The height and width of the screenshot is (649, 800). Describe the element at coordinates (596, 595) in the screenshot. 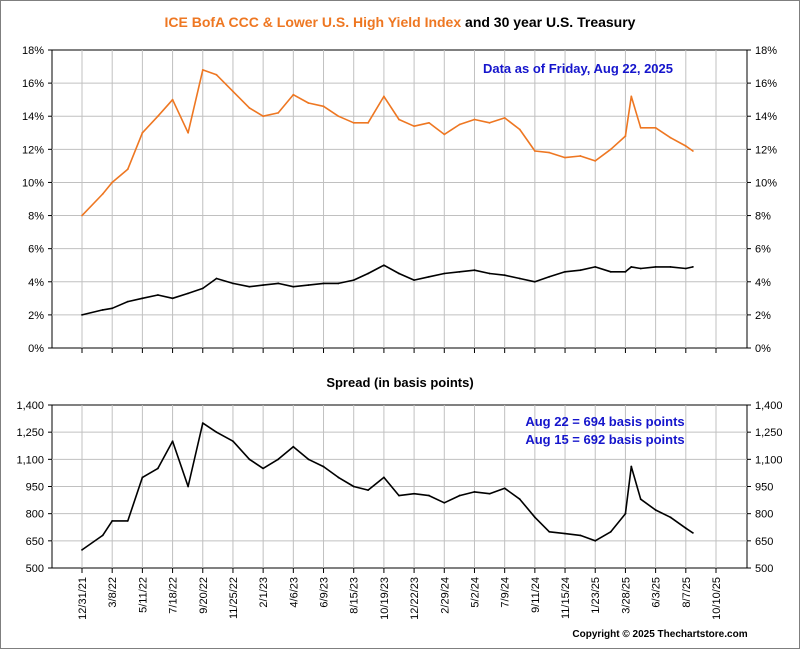

I see `x-tick-label: 1/23/25` at that location.